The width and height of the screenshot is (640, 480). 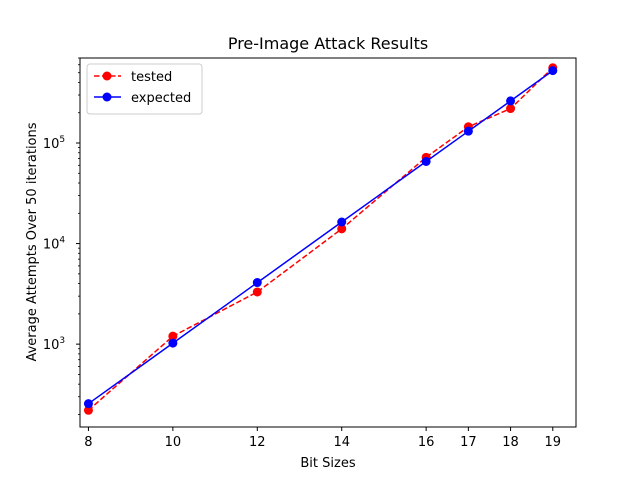 I want to click on chart-title: Pre-Image Attack Results, so click(x=328, y=43).